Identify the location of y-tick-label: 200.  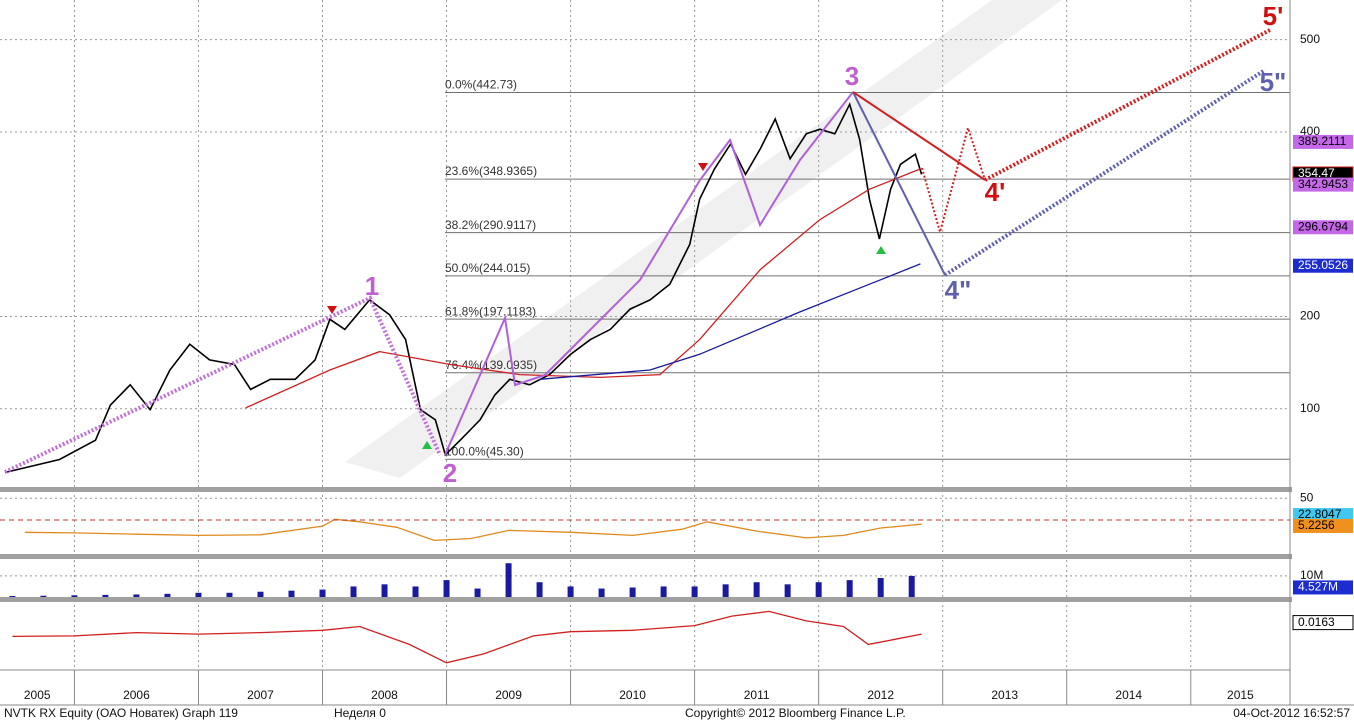
(1310, 316).